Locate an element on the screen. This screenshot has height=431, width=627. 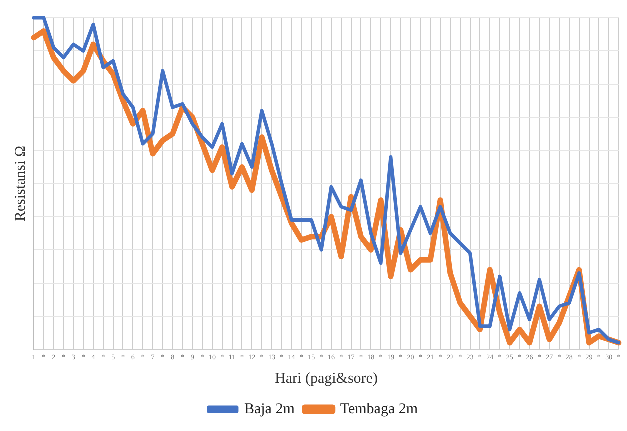
x-axis-title: Hari (pagi&sore) is located at coordinates (326, 378).